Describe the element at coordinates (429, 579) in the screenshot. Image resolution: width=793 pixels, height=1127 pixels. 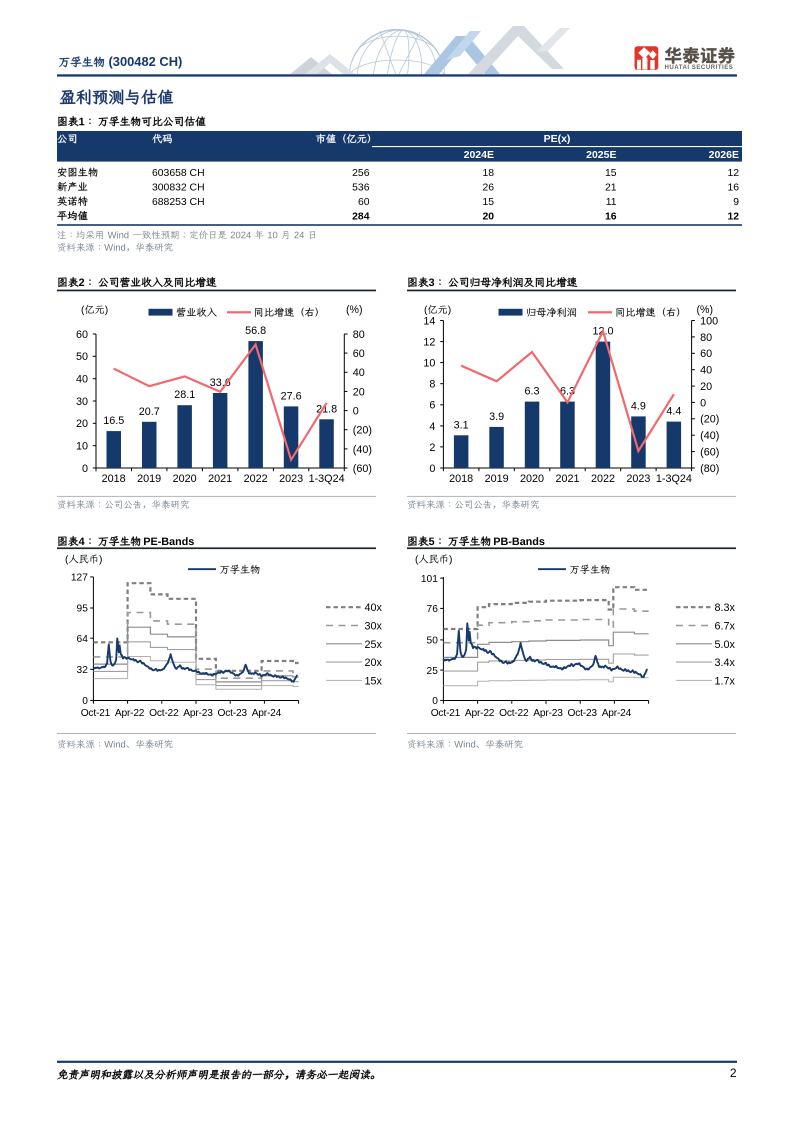
I see `svg-text: 101` at that location.